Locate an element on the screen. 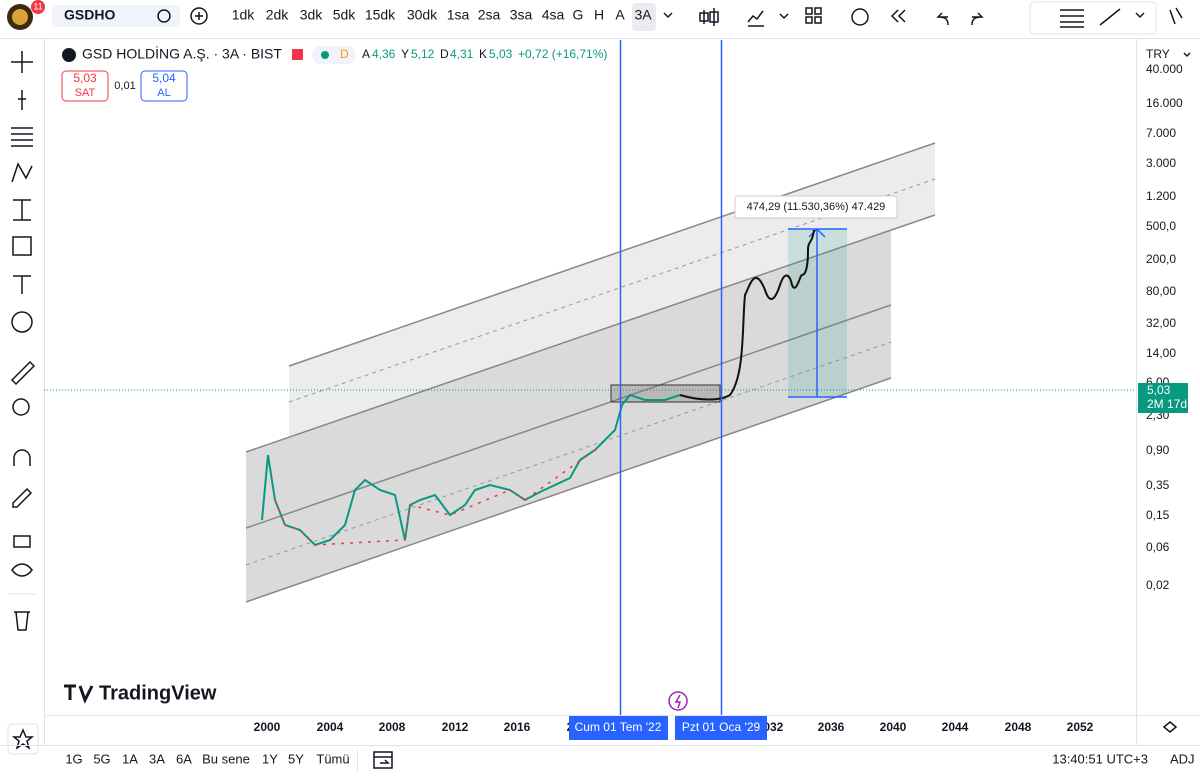  settings-icon is located at coordinates (1170, 727).